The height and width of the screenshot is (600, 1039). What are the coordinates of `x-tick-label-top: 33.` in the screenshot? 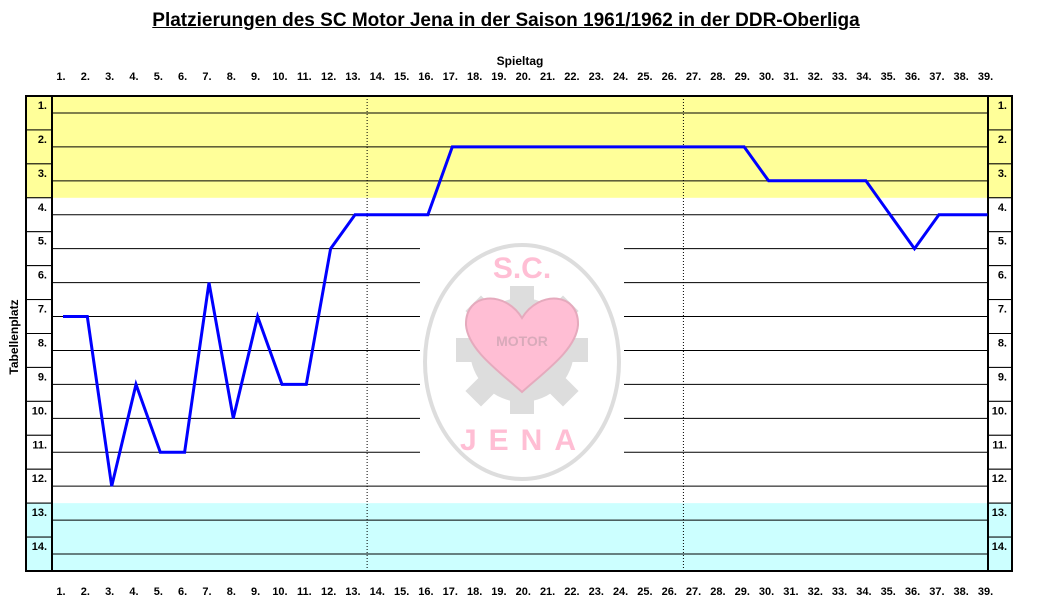 It's located at (839, 77).